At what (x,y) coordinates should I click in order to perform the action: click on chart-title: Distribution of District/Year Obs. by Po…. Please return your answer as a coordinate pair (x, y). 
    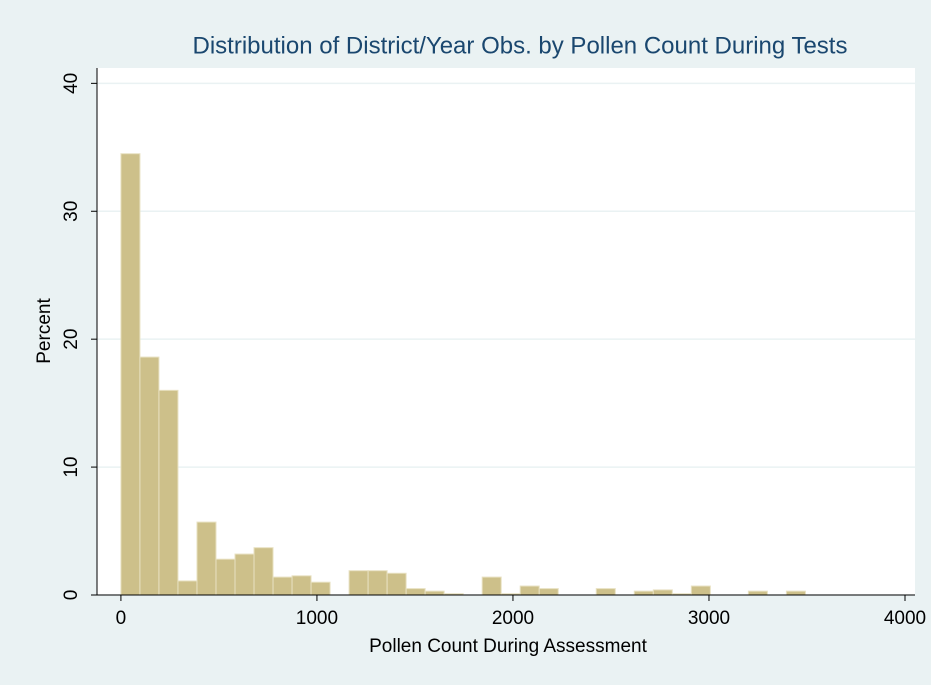
    Looking at the image, I should click on (520, 45).